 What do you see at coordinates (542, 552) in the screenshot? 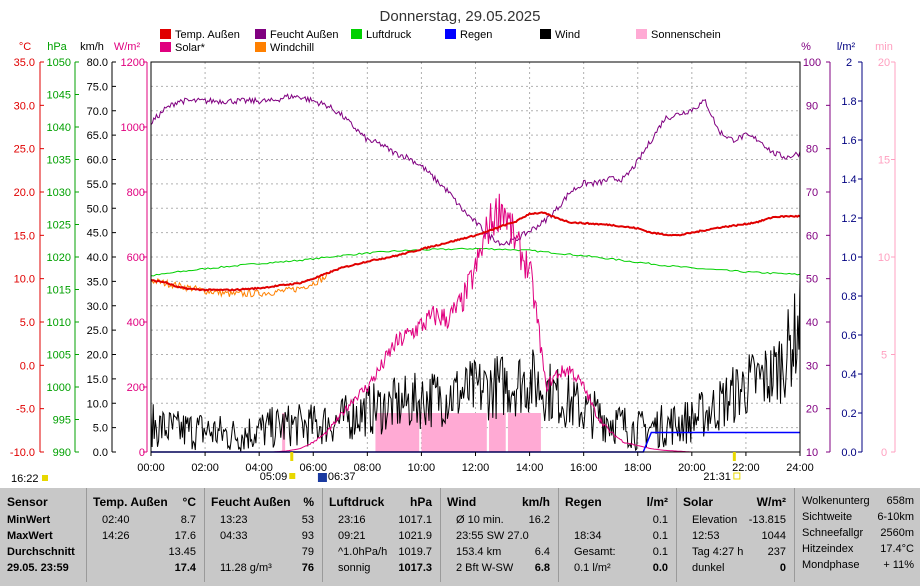
I see `wind-row-2-value: 6.4` at bounding box center [542, 552].